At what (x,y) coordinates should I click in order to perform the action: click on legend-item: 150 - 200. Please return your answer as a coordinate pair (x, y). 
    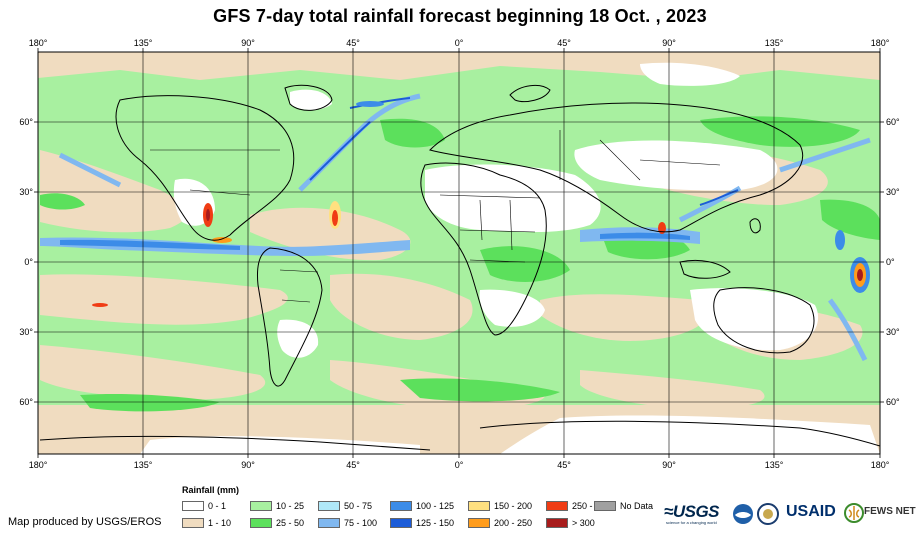
    Looking at the image, I should click on (500, 506).